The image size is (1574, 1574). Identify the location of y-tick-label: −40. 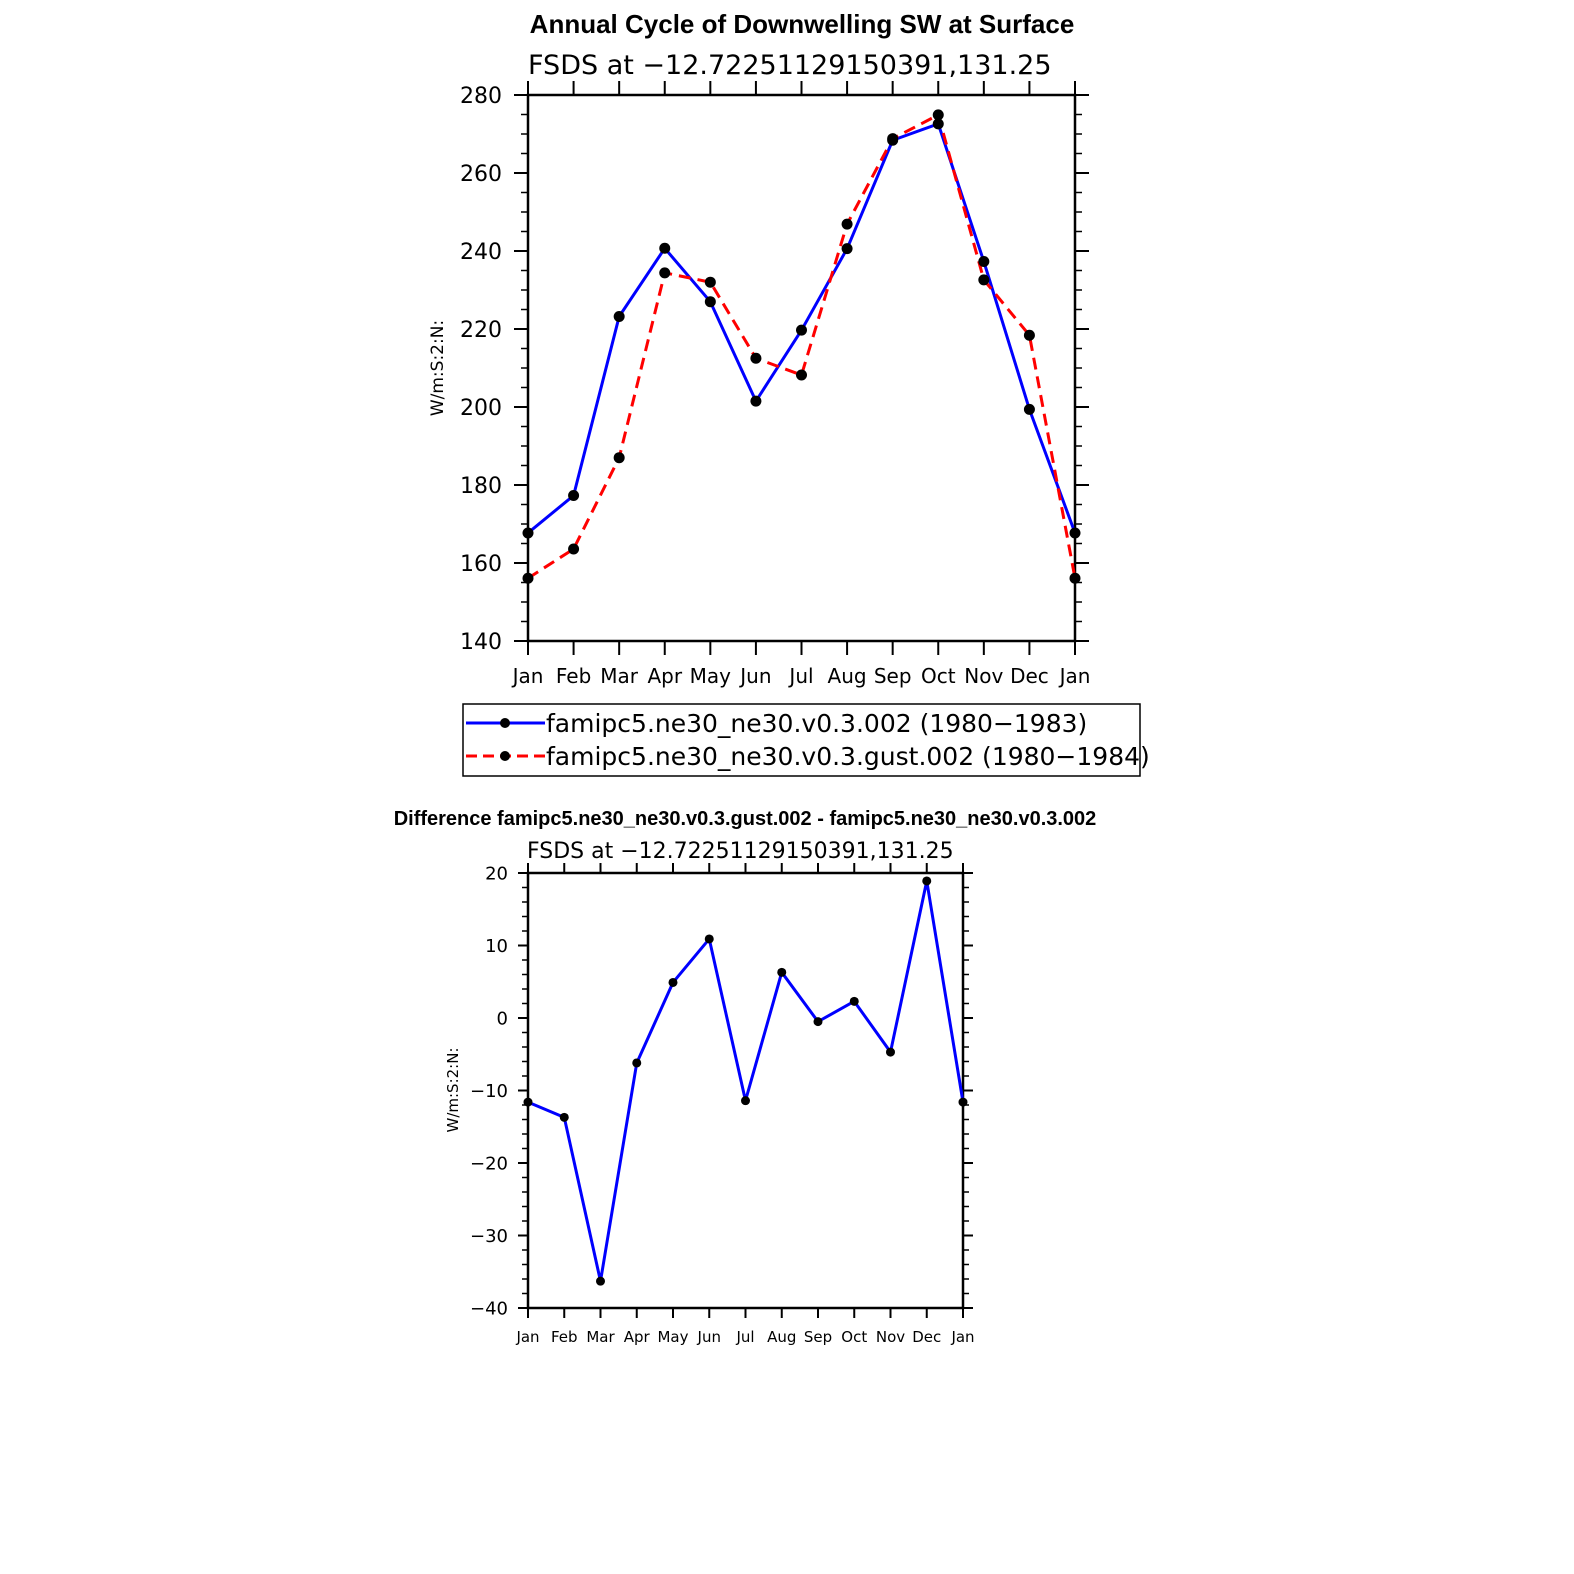
(489, 1308).